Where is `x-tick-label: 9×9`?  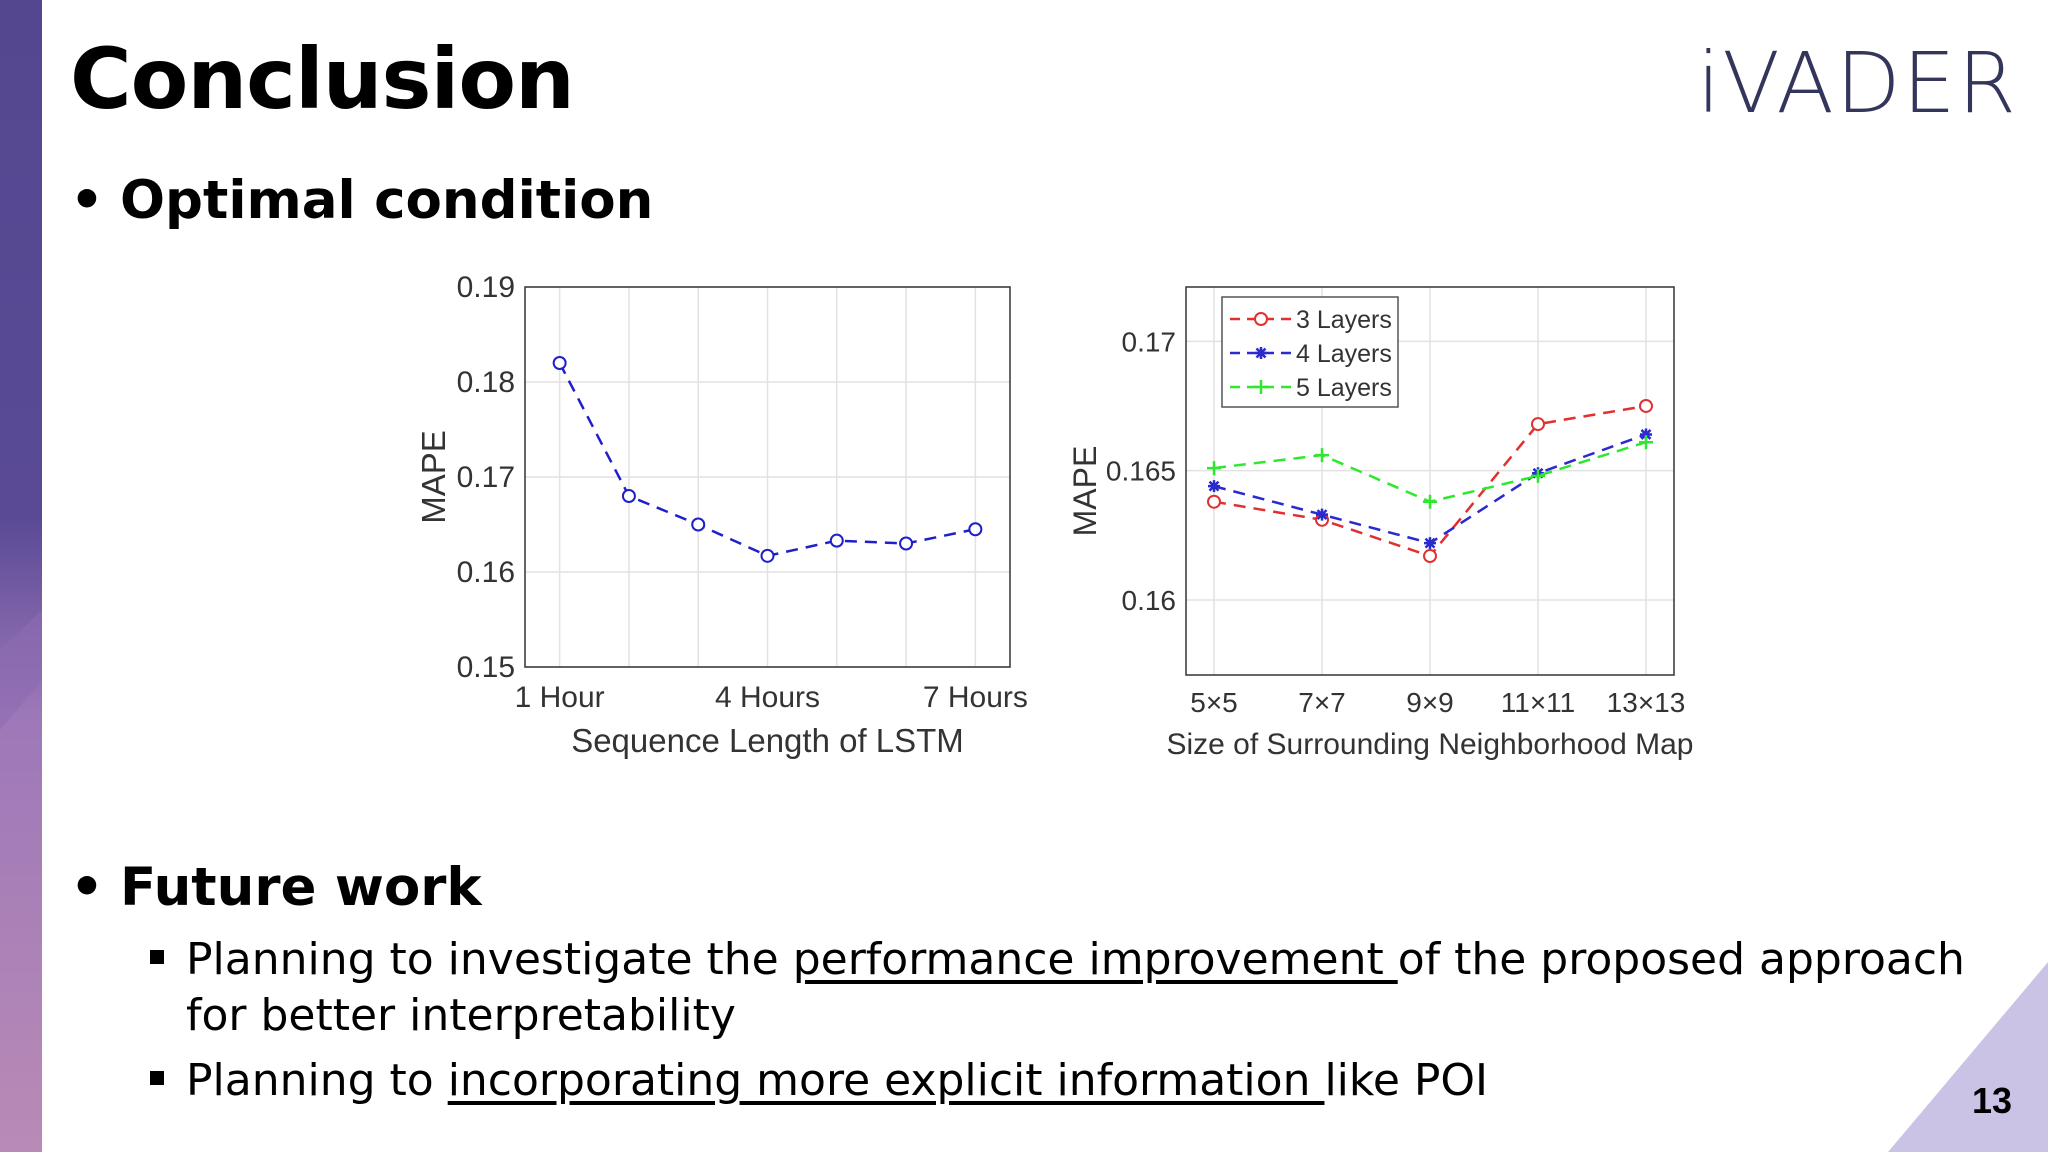
x-tick-label: 9×9 is located at coordinates (1430, 702).